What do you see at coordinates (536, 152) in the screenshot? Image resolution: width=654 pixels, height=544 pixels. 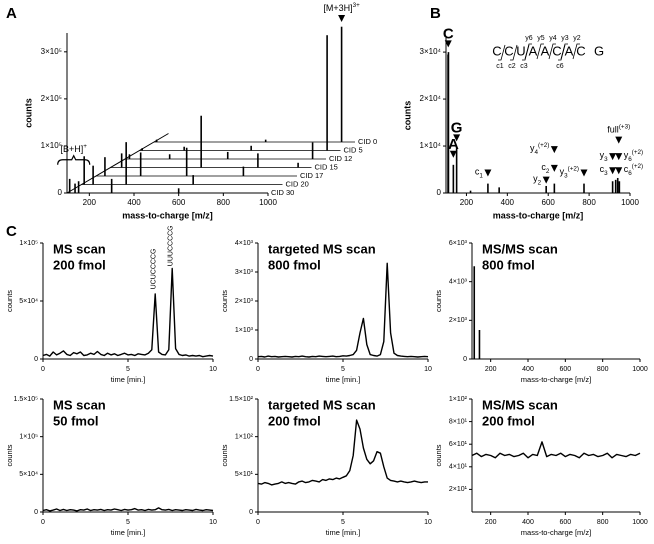 I see `annotation-sub: 4` at bounding box center [536, 152].